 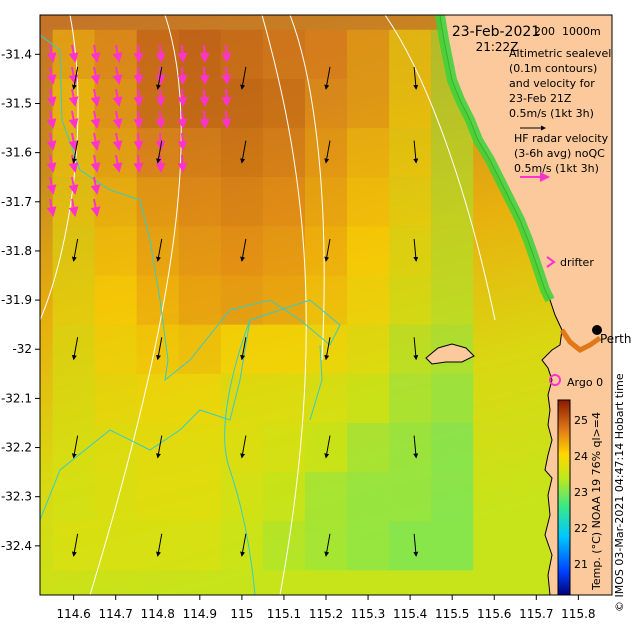 I want to click on colorbar-ticks: 25 24 23 22 21, so click(x=581, y=492).